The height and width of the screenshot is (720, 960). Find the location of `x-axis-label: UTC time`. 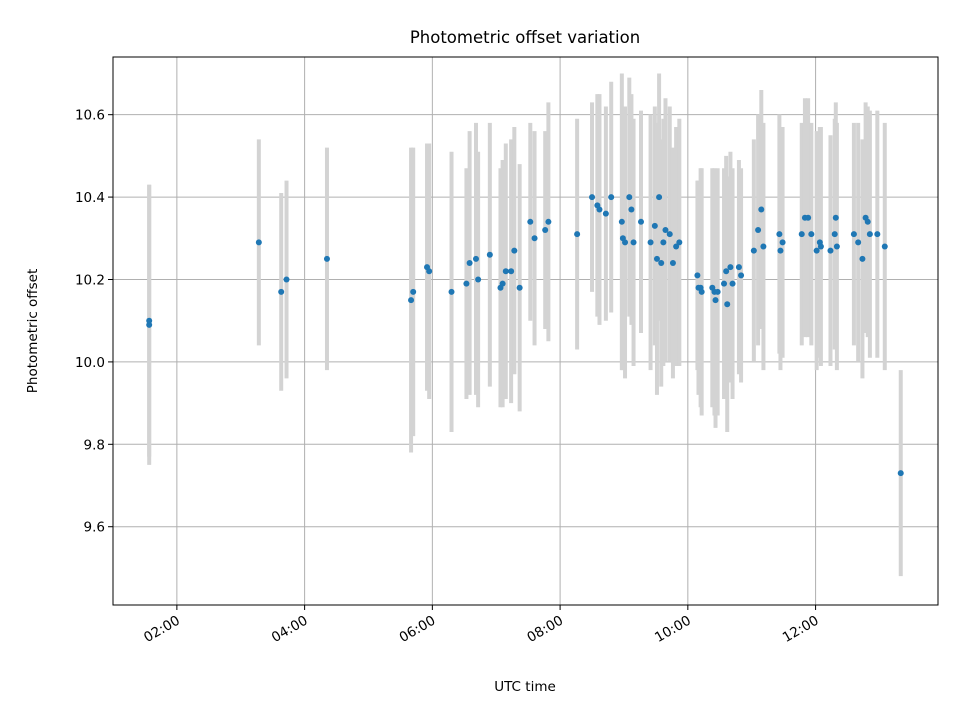

x-axis-label: UTC time is located at coordinates (525, 687).